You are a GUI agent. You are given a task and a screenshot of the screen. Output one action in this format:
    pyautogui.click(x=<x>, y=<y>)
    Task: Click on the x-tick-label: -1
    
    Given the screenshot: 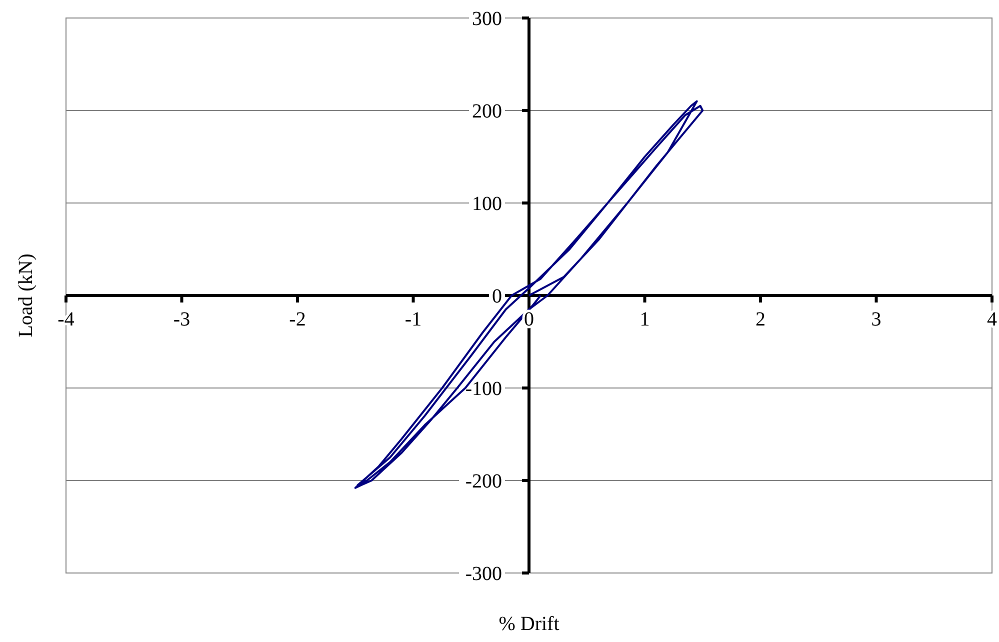 What is the action you would take?
    pyautogui.click(x=413, y=319)
    